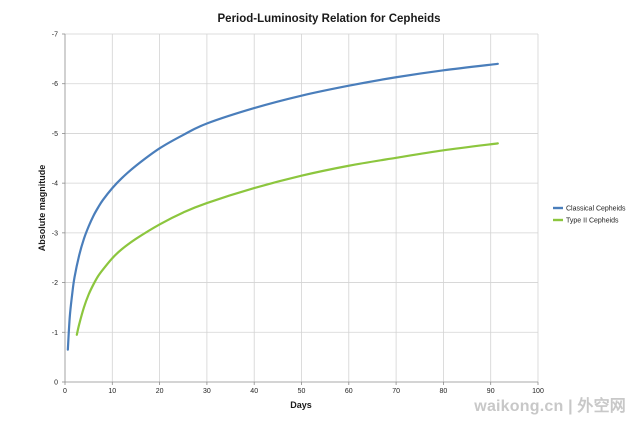 Image resolution: width=640 pixels, height=426 pixels. What do you see at coordinates (596, 209) in the screenshot?
I see `legend-label-classical-cepheids: Classical Cepheids` at bounding box center [596, 209].